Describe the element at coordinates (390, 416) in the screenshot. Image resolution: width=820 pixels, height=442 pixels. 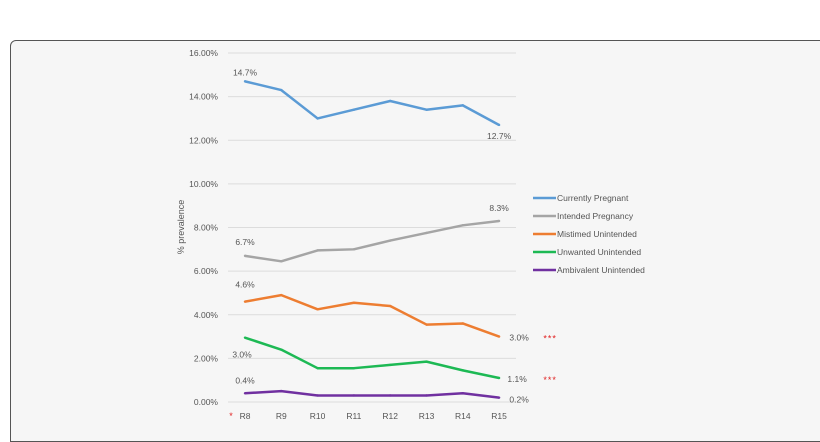
I see `x-tick-label: R12` at that location.